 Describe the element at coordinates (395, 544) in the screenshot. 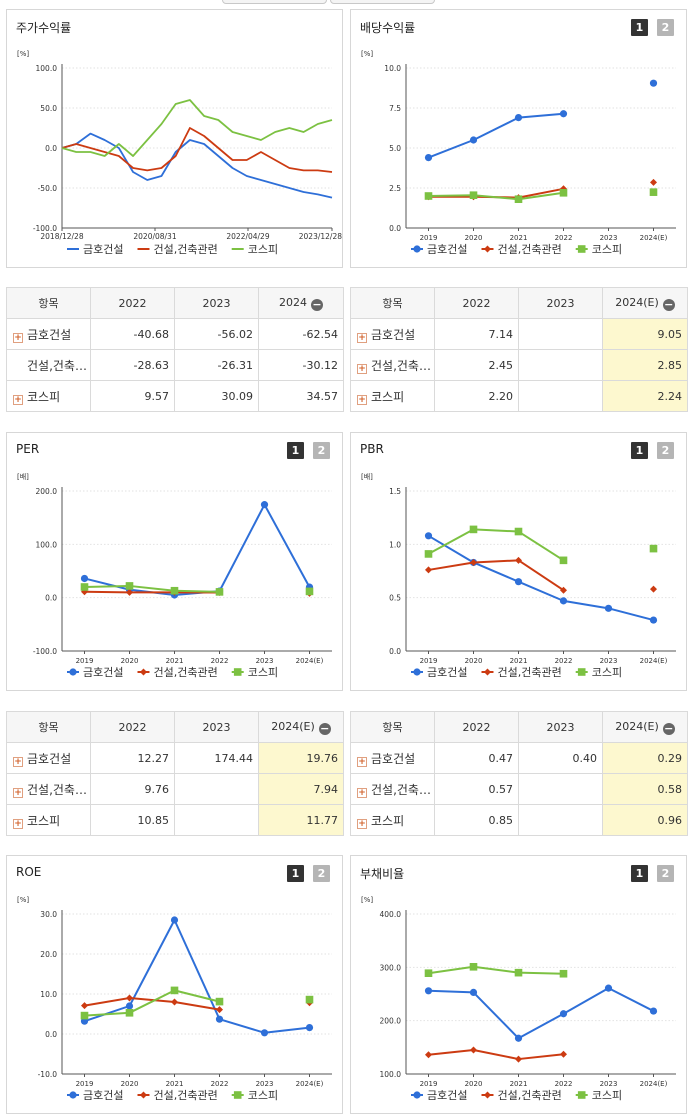

I see `y-tick-label: 1.0` at that location.